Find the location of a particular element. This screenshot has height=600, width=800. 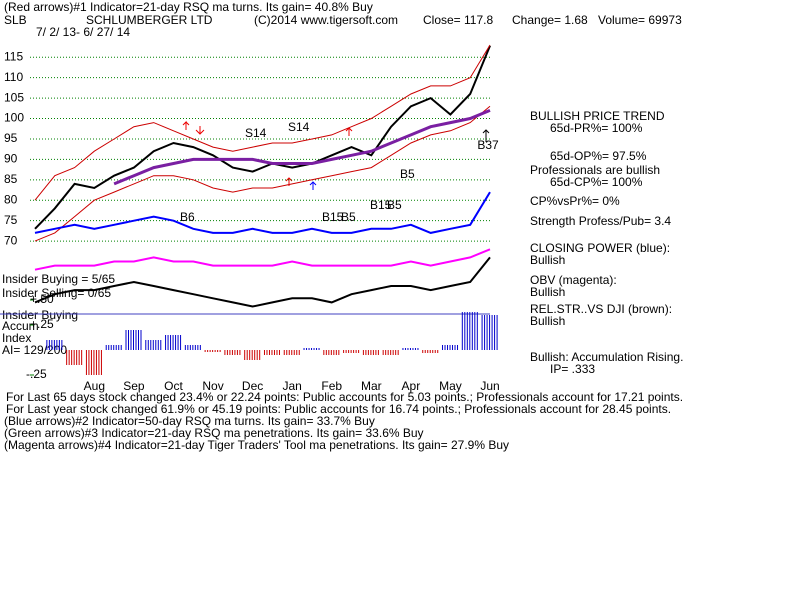

x-tick-label: Mar is located at coordinates (371, 386).